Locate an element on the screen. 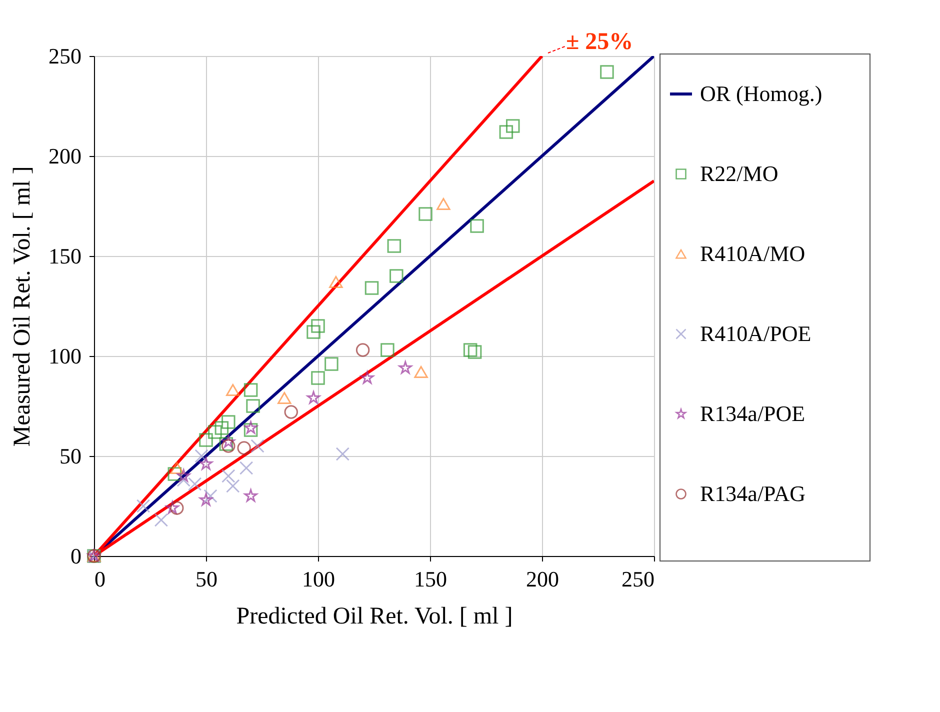 The width and height of the screenshot is (940, 712). x-tick-label: 200 is located at coordinates (542, 579).